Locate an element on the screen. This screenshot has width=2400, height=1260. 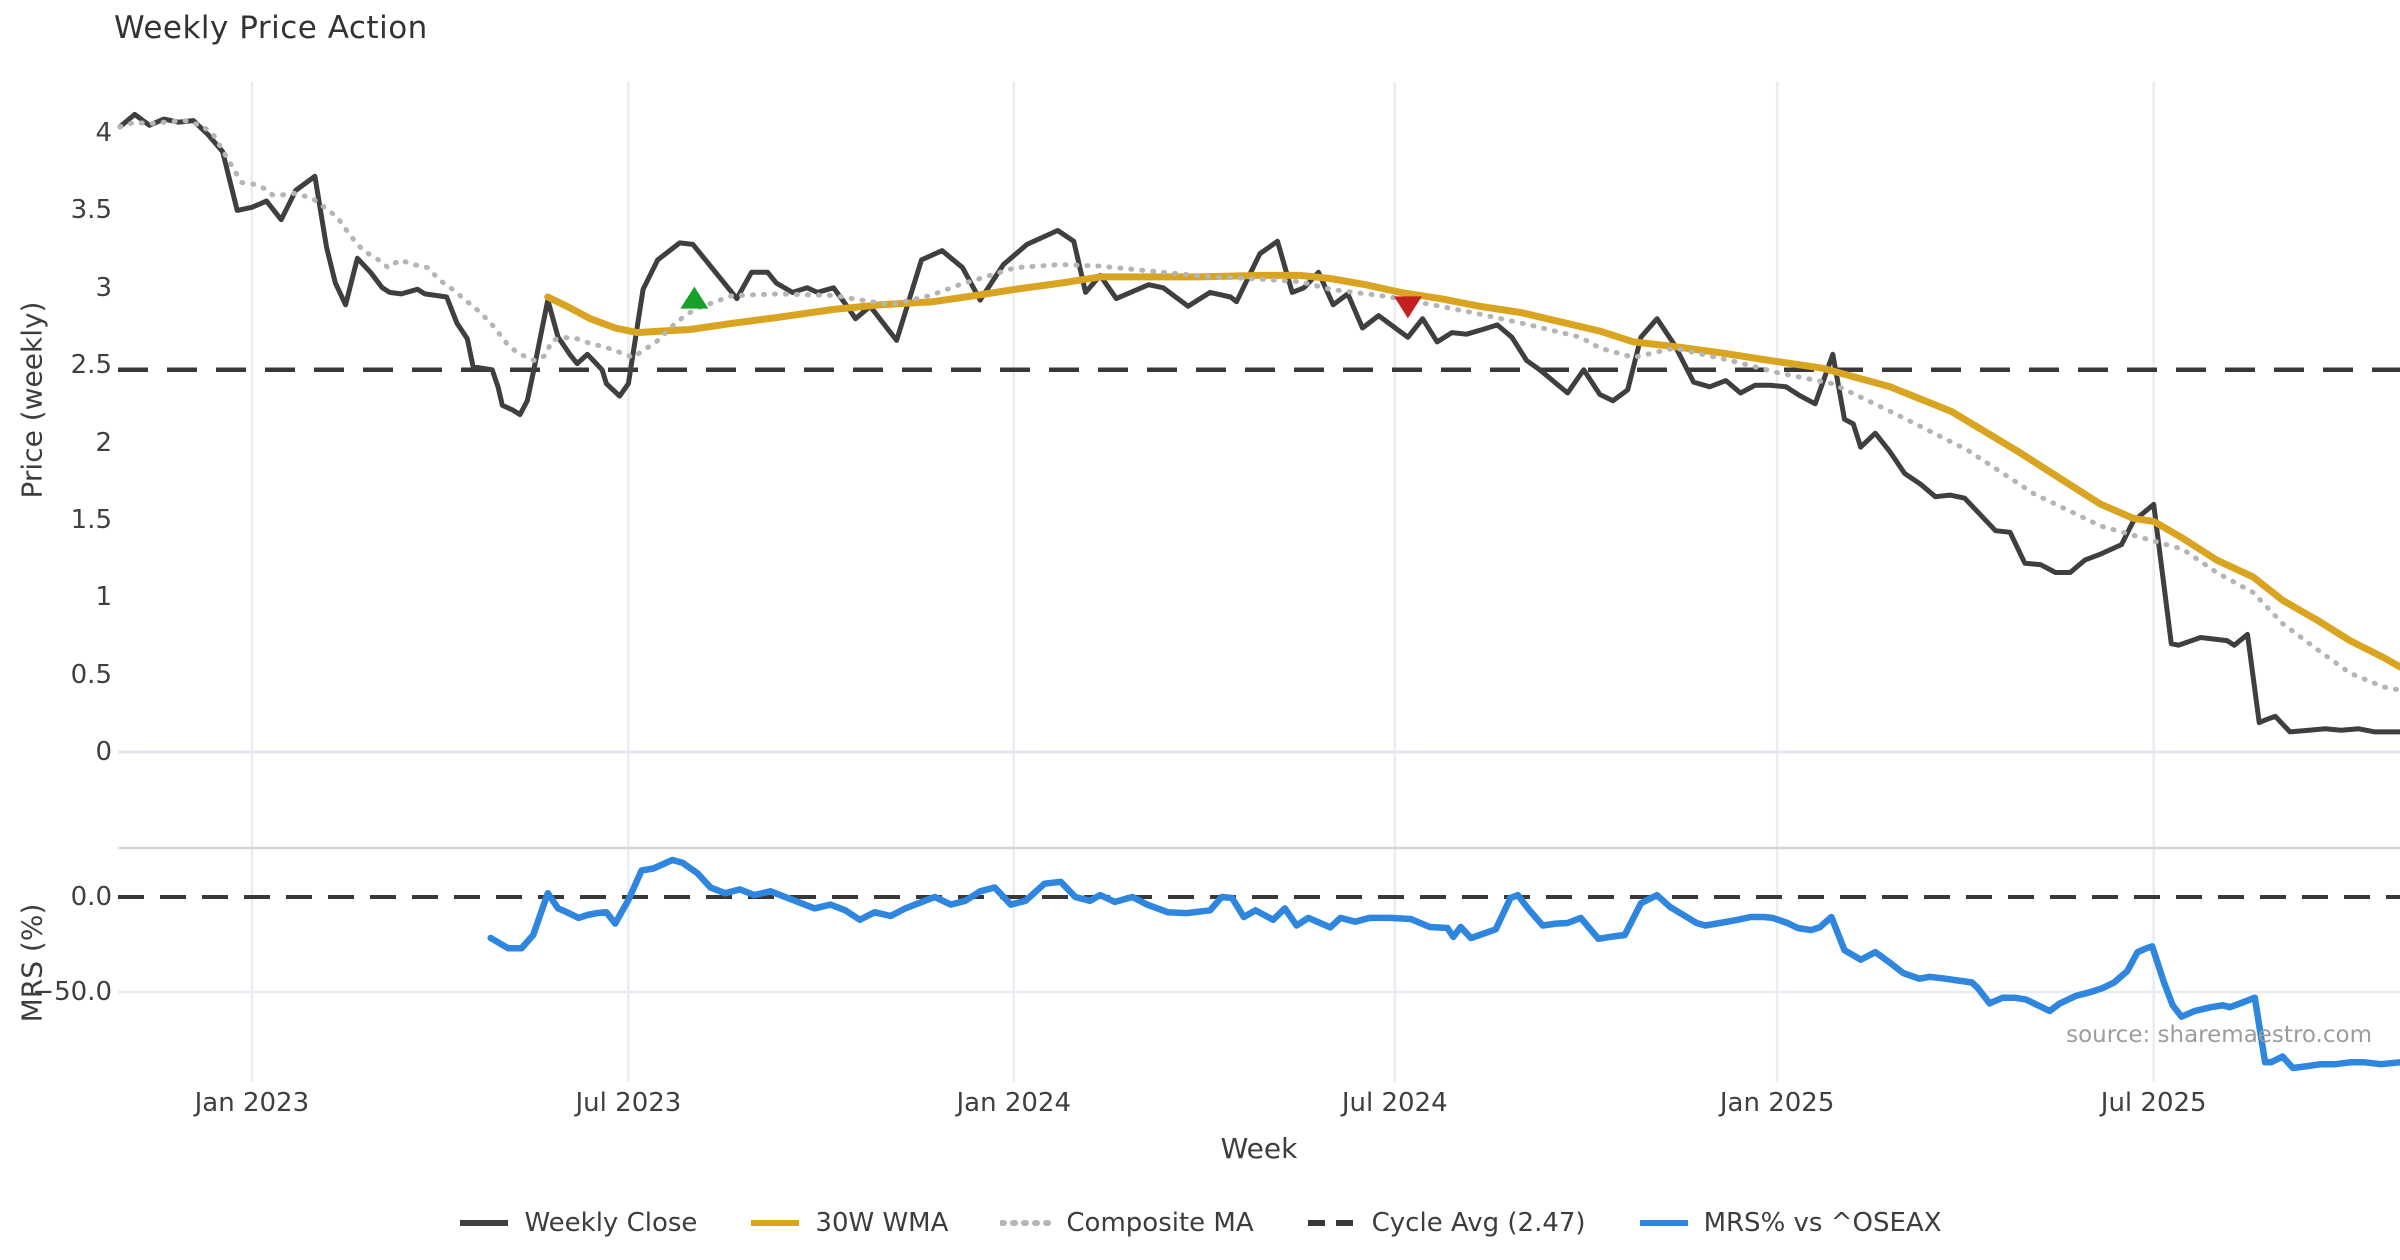
buy-marker-icon is located at coordinates (694, 297).